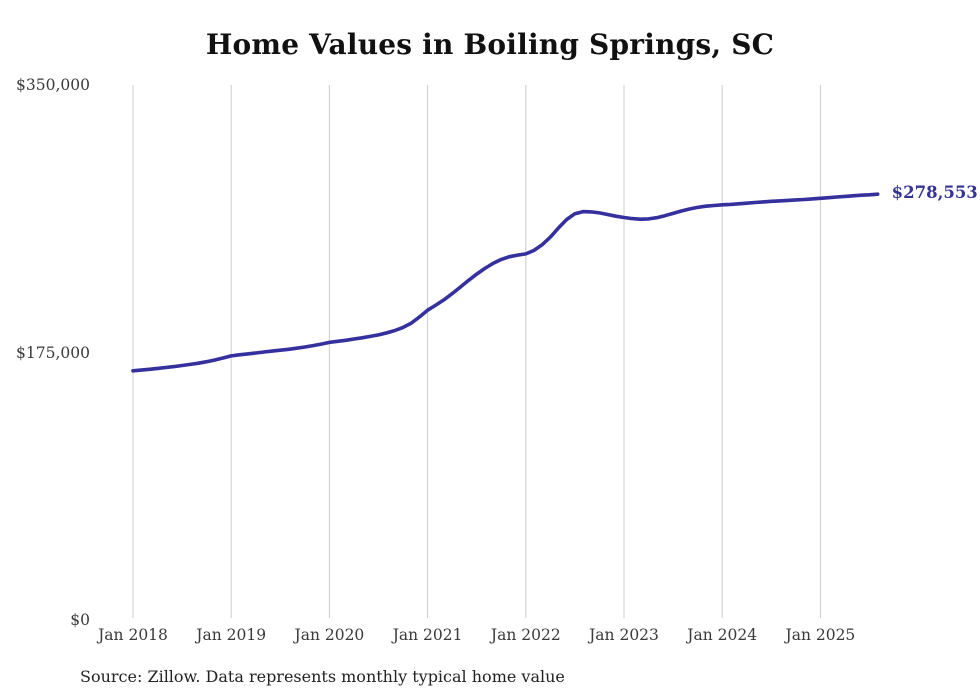  Describe the element at coordinates (329, 635) in the screenshot. I see `x-tick-label: Jan 2020` at that location.